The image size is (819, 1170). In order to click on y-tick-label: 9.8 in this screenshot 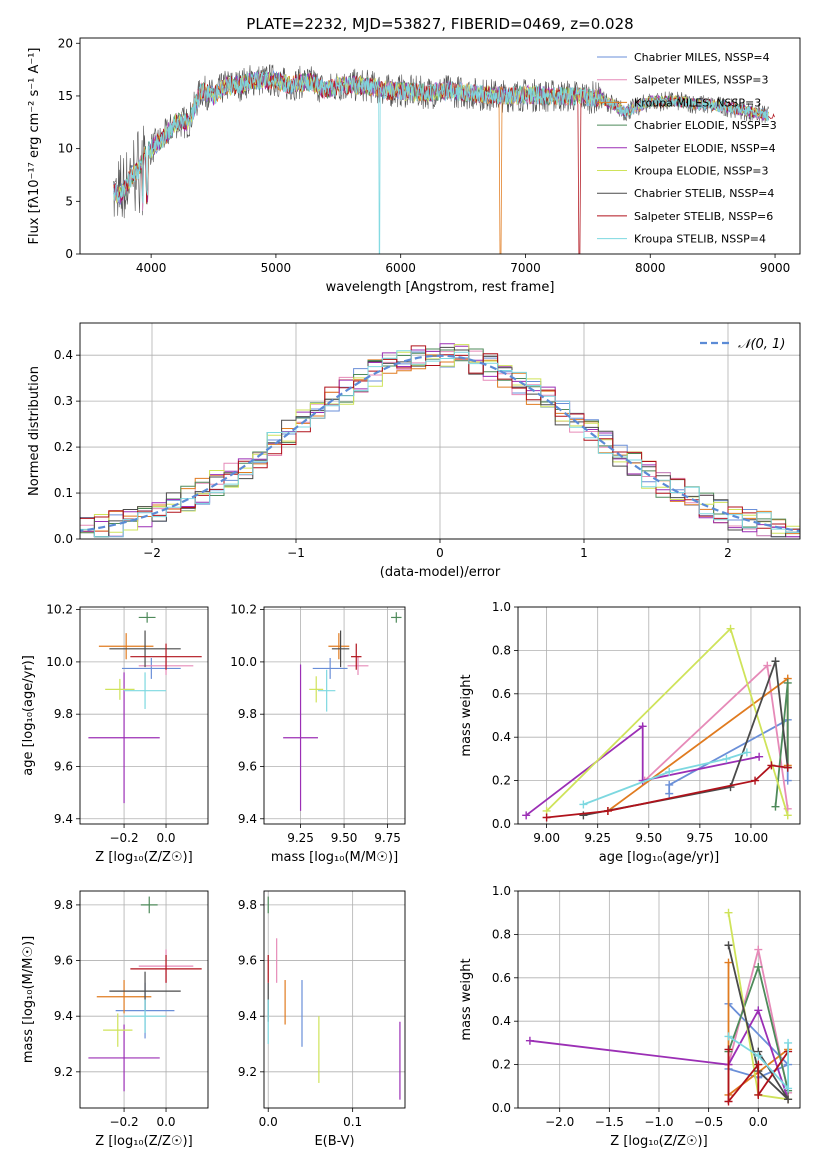, I will do `click(247, 714)`.